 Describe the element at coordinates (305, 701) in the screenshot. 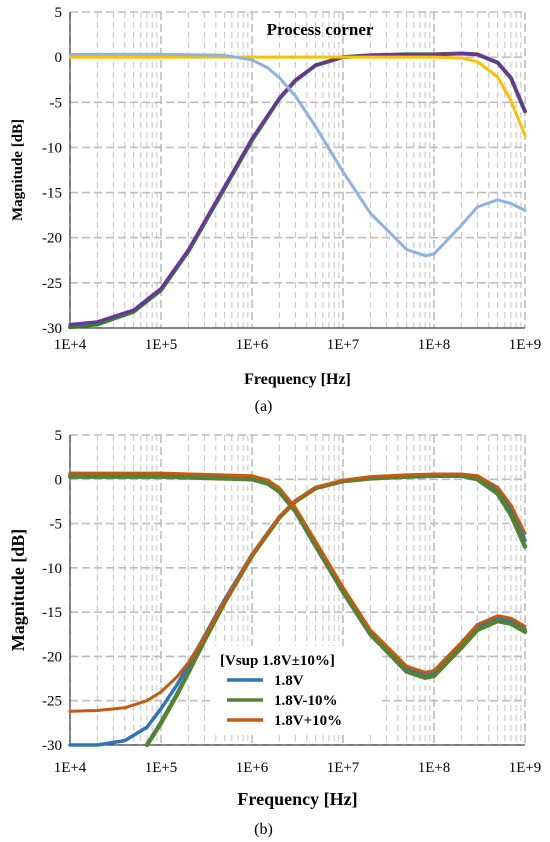

I see `legend-label: 1.8V-10%` at that location.